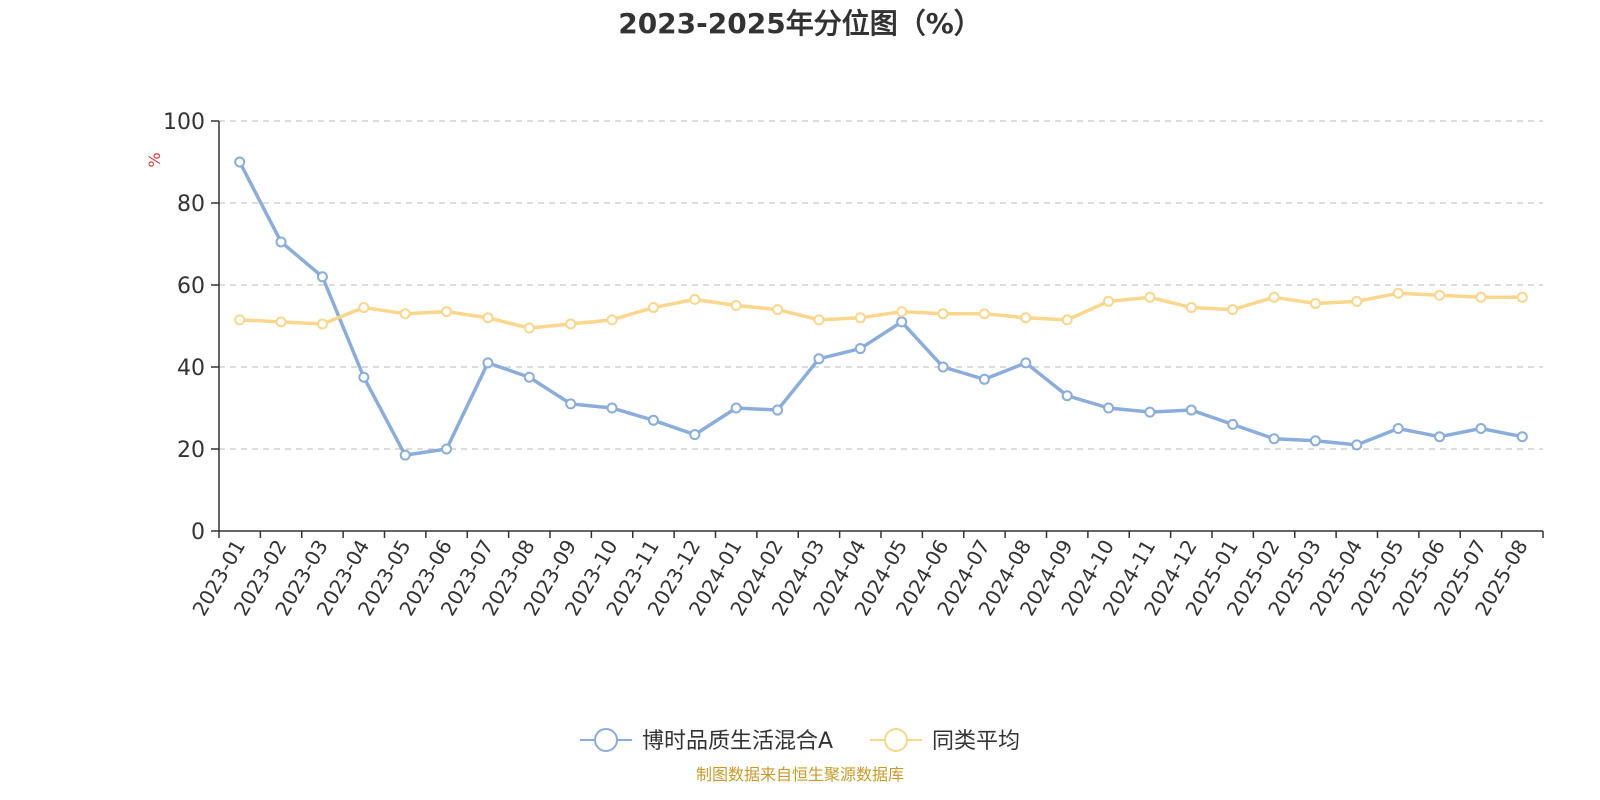  Describe the element at coordinates (184, 327) in the screenshot. I see `y-tick-labels: 0 20 40 60 80 100` at that location.